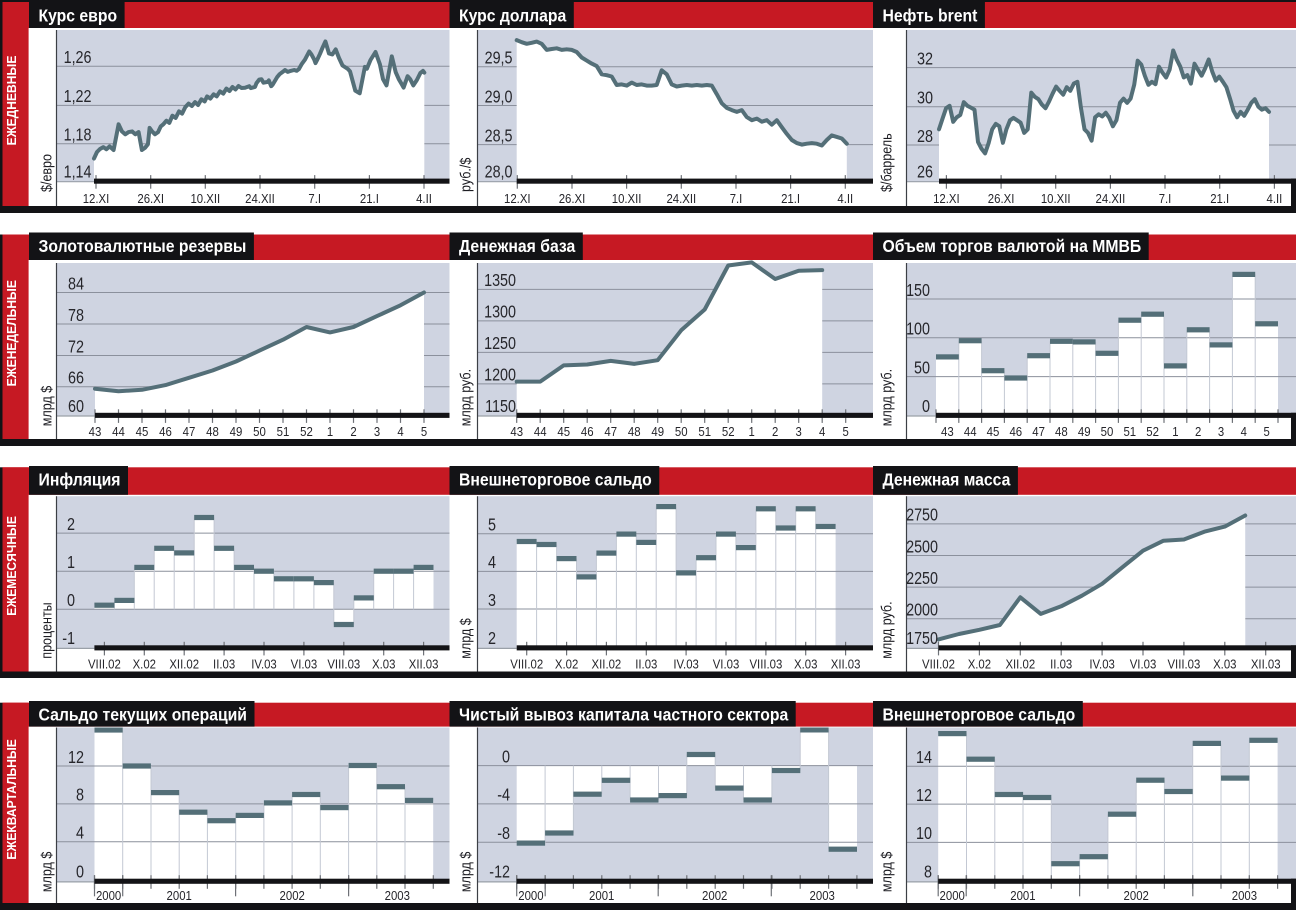  What do you see at coordinates (623, 715) in the screenshot?
I see `svg-text:Чистый вывоз капитала частного: Чистый вывоз капитала частного сектора` at bounding box center [623, 715].